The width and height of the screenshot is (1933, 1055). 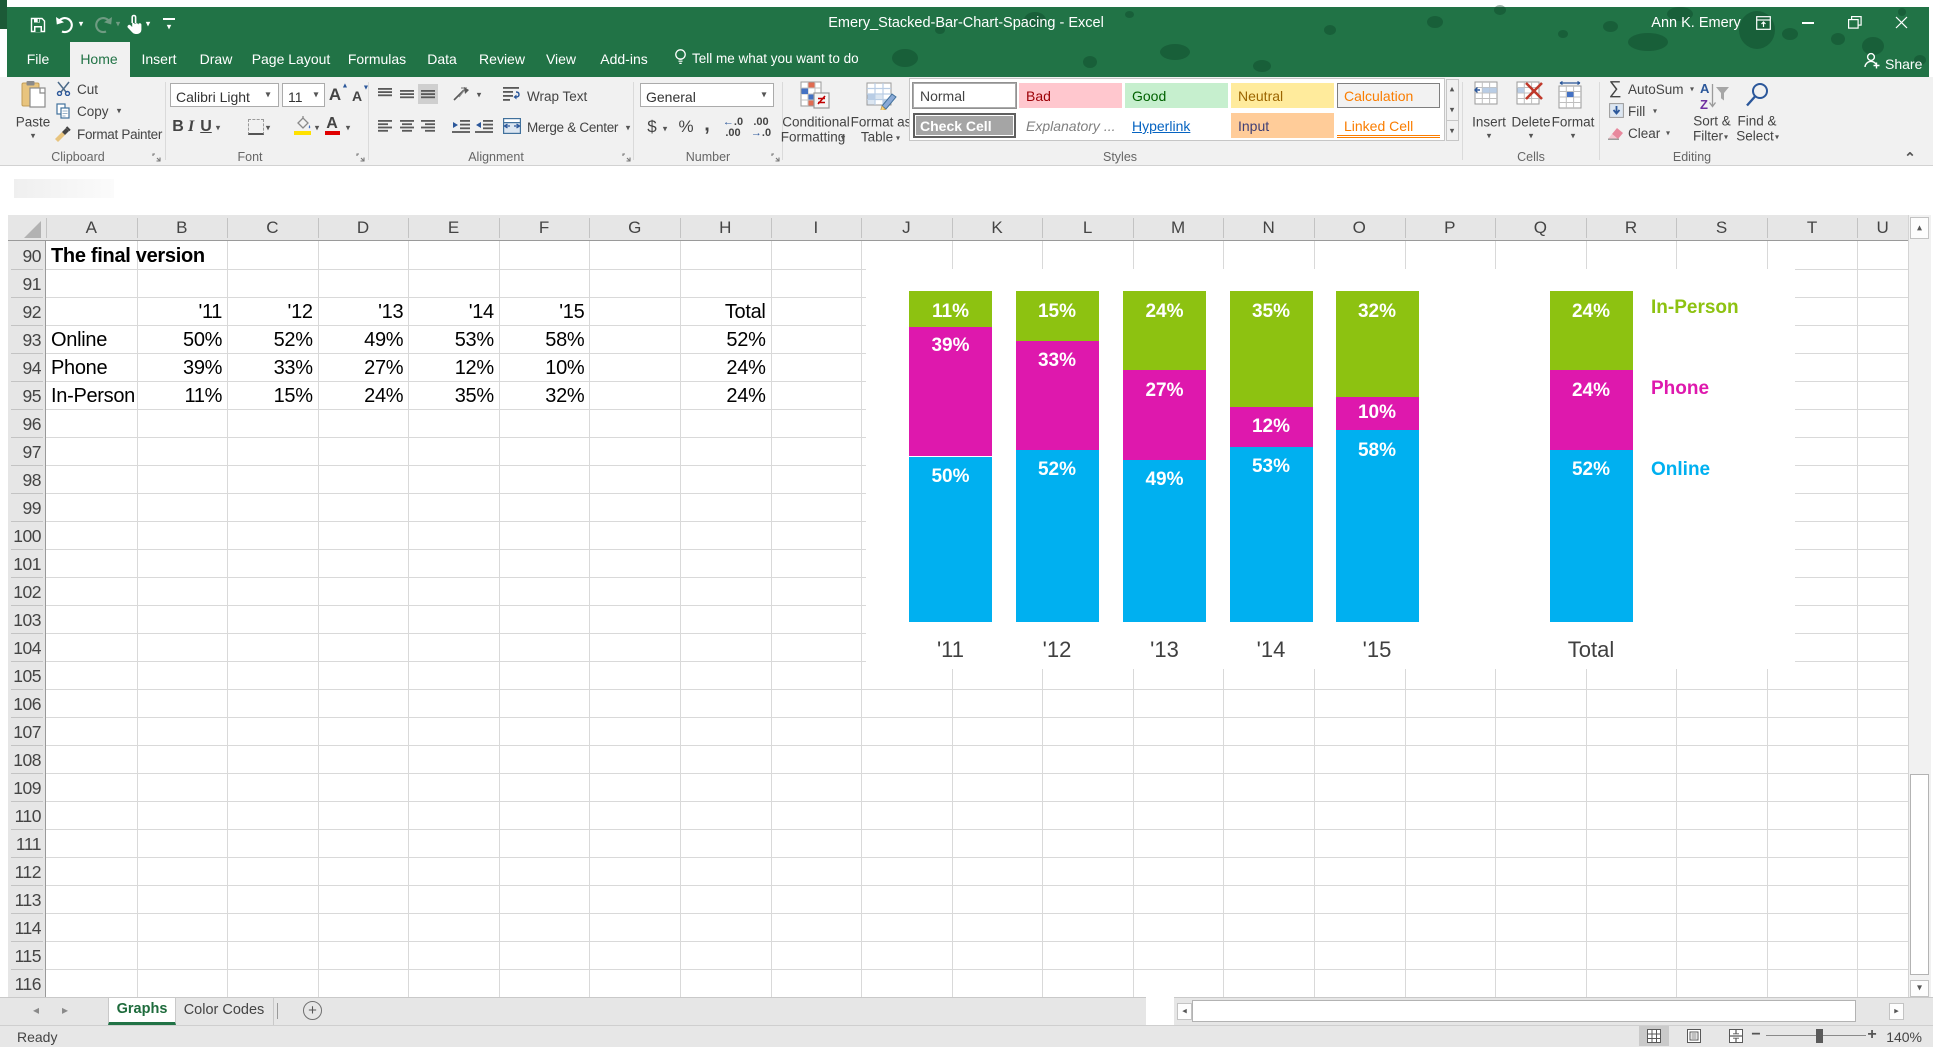 I want to click on svg-text: Z, so click(x=1704, y=104).